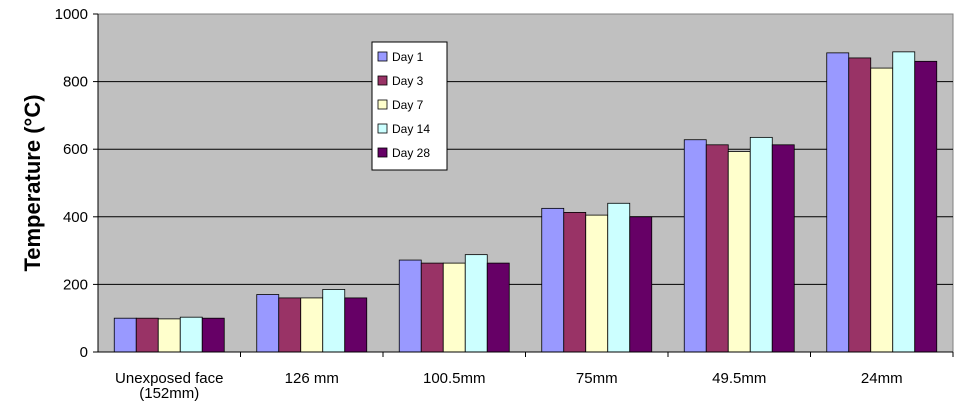 Image resolution: width=956 pixels, height=410 pixels. Describe the element at coordinates (32, 182) in the screenshot. I see `y-axis-title: Temperature (°C)` at that location.